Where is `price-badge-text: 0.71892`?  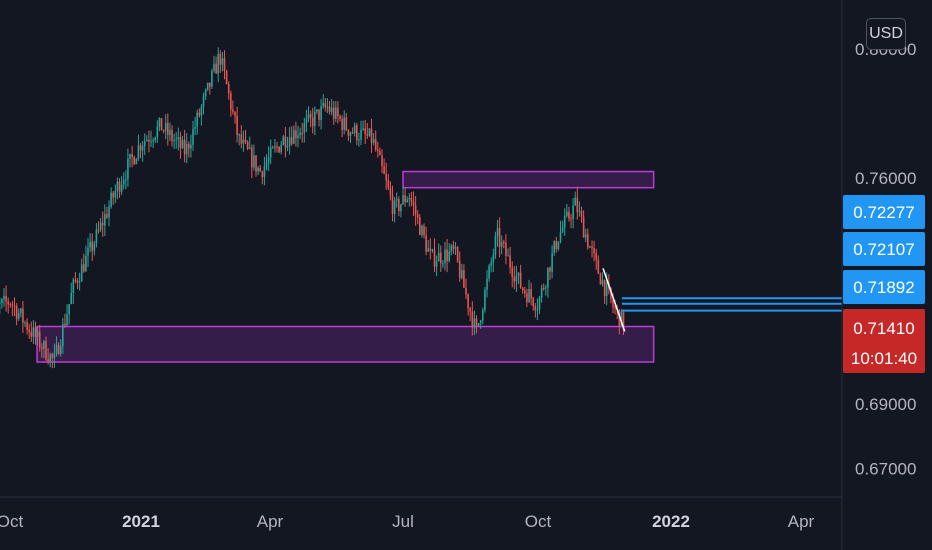 price-badge-text: 0.71892 is located at coordinates (883, 287).